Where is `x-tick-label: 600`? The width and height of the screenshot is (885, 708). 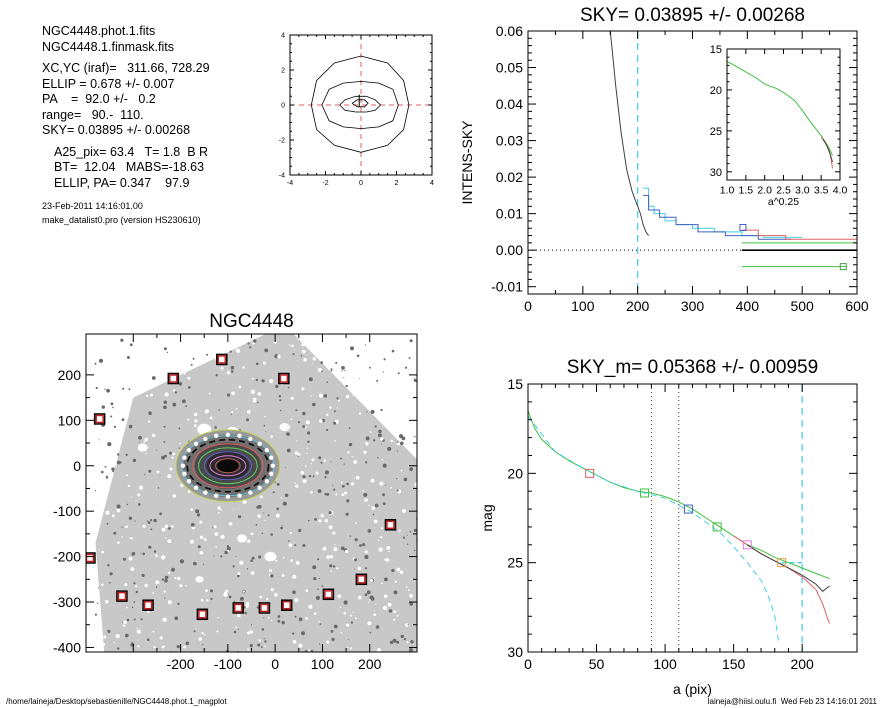 x-tick-label: 600 is located at coordinates (857, 306).